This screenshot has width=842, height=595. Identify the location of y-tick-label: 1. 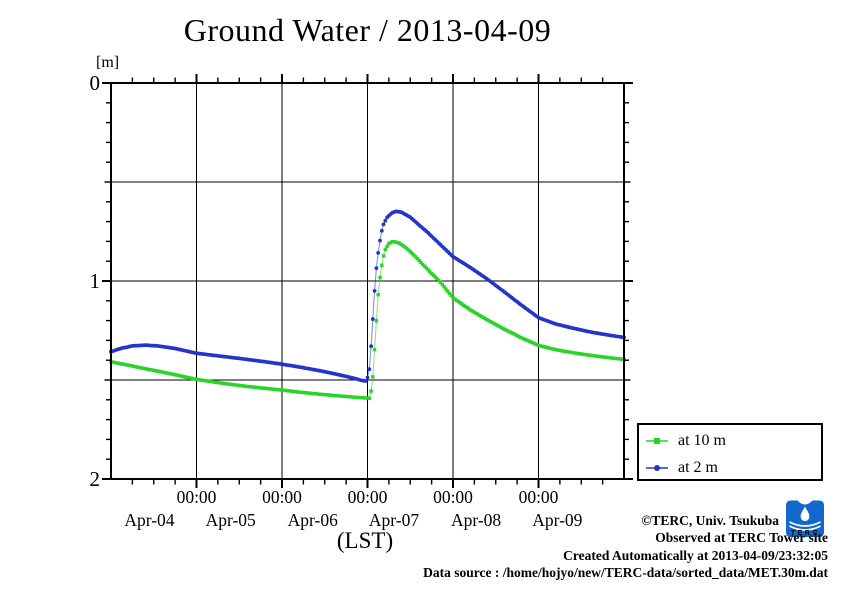
(95, 281).